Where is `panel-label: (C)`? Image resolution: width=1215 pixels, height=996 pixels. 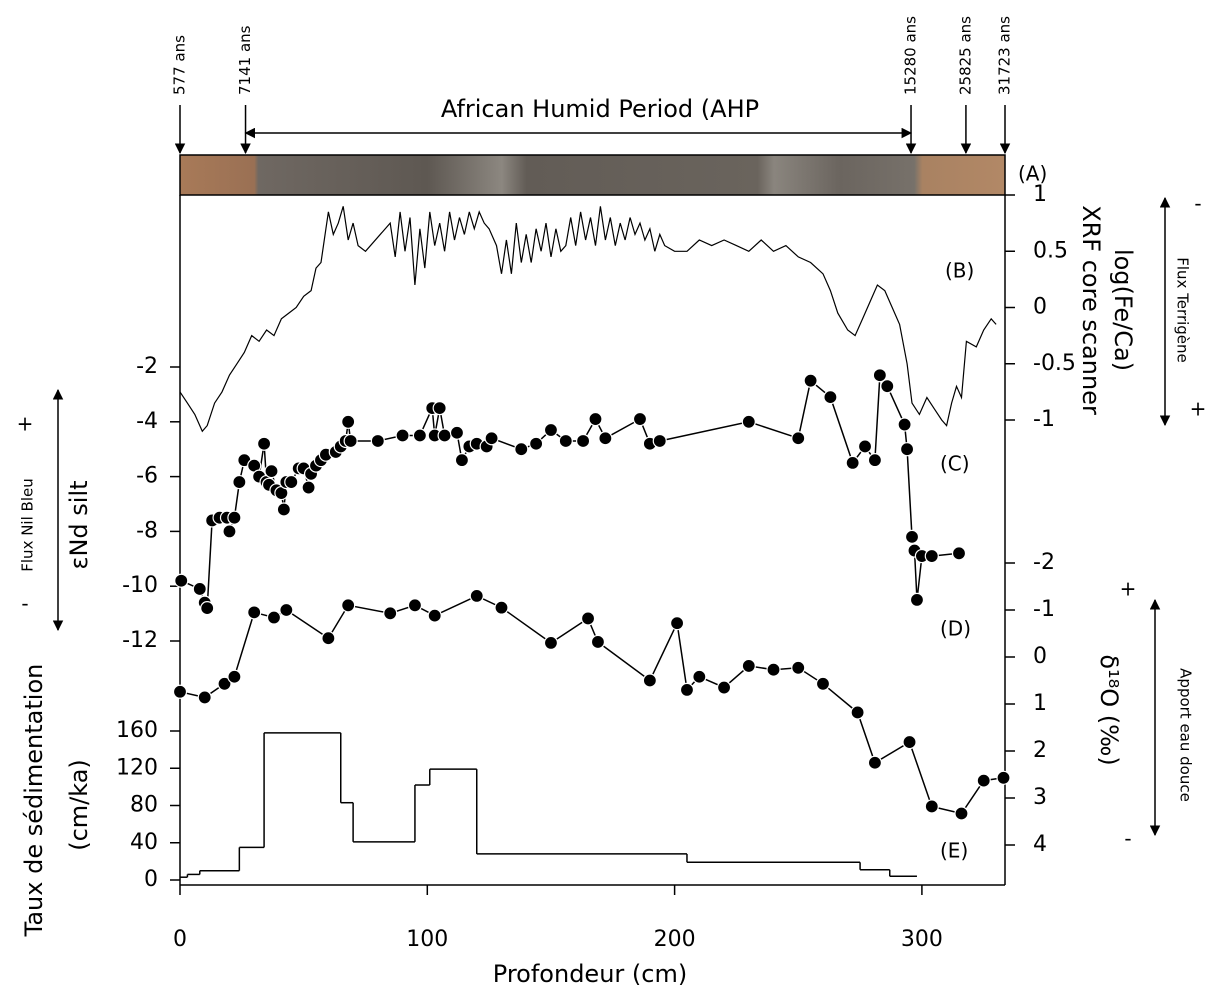 panel-label: (C) is located at coordinates (955, 464).